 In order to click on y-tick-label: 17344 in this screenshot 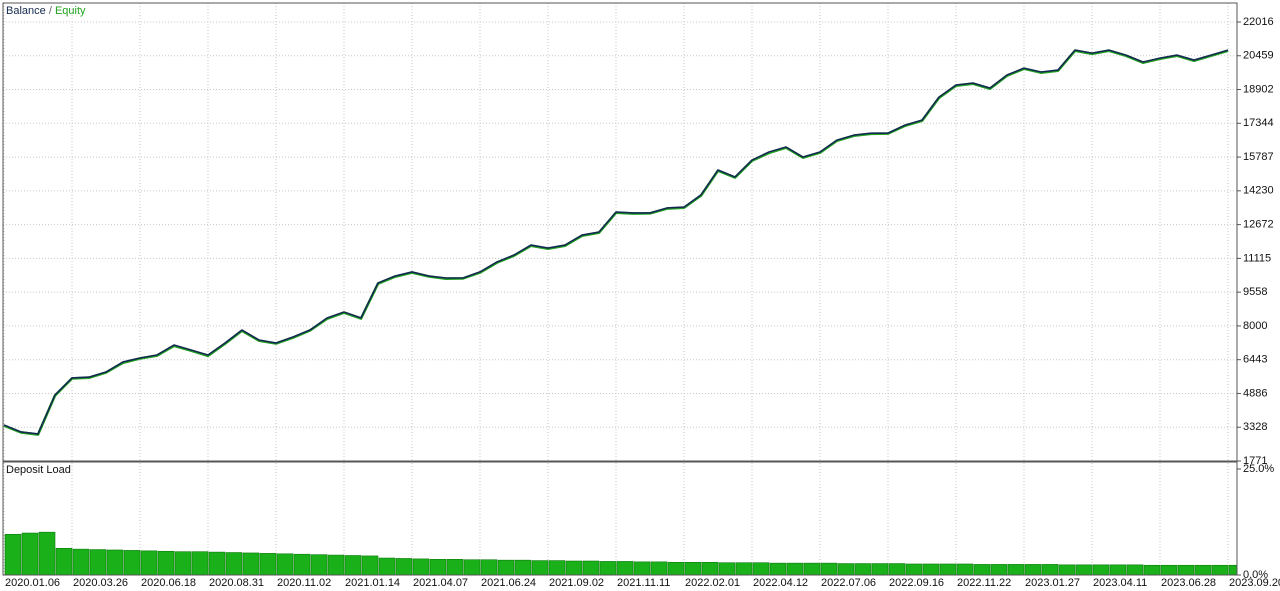, I will do `click(1258, 123)`.